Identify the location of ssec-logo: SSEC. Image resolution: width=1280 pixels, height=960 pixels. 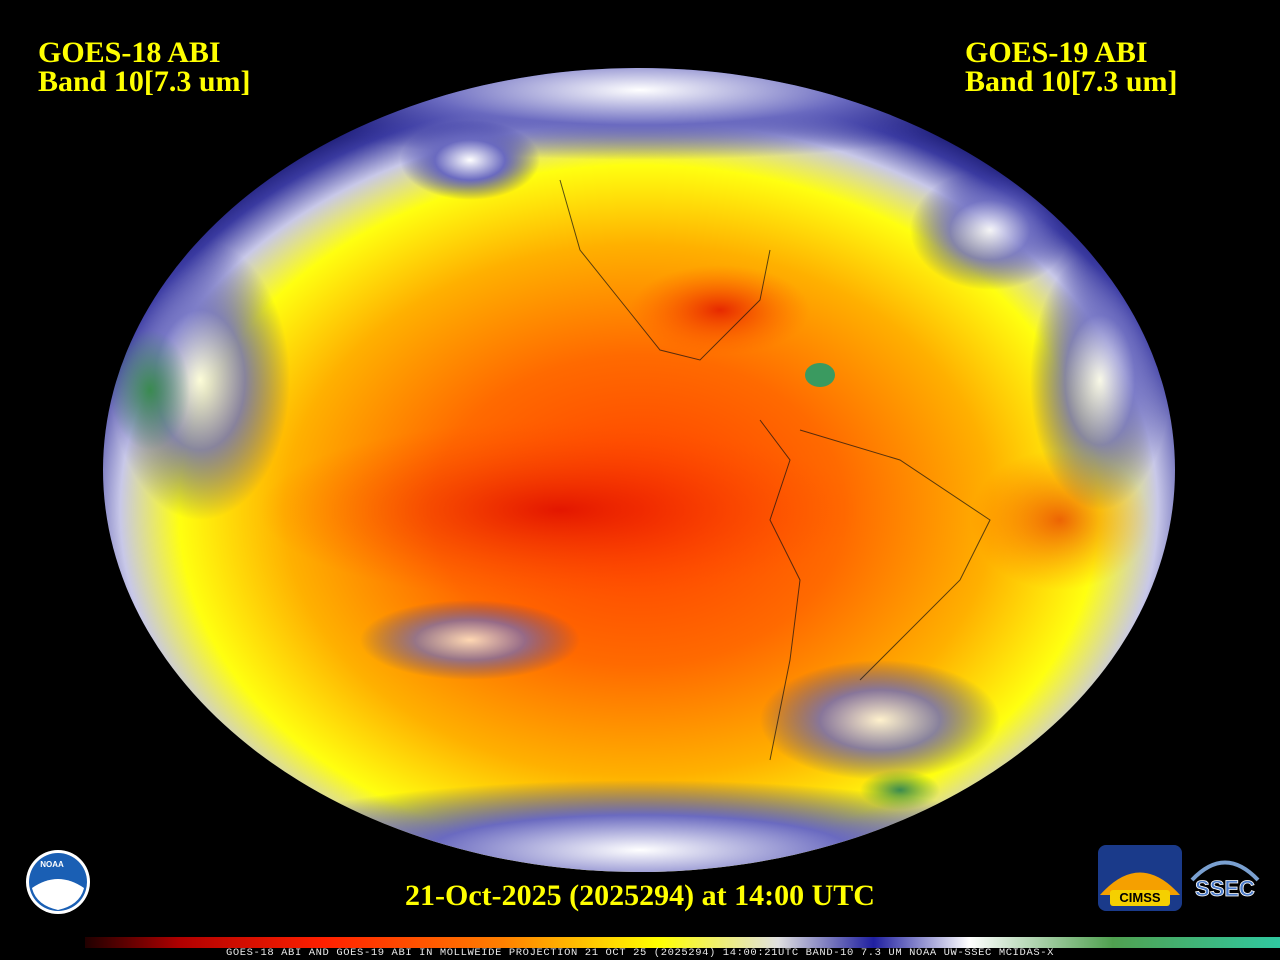
(1225, 880).